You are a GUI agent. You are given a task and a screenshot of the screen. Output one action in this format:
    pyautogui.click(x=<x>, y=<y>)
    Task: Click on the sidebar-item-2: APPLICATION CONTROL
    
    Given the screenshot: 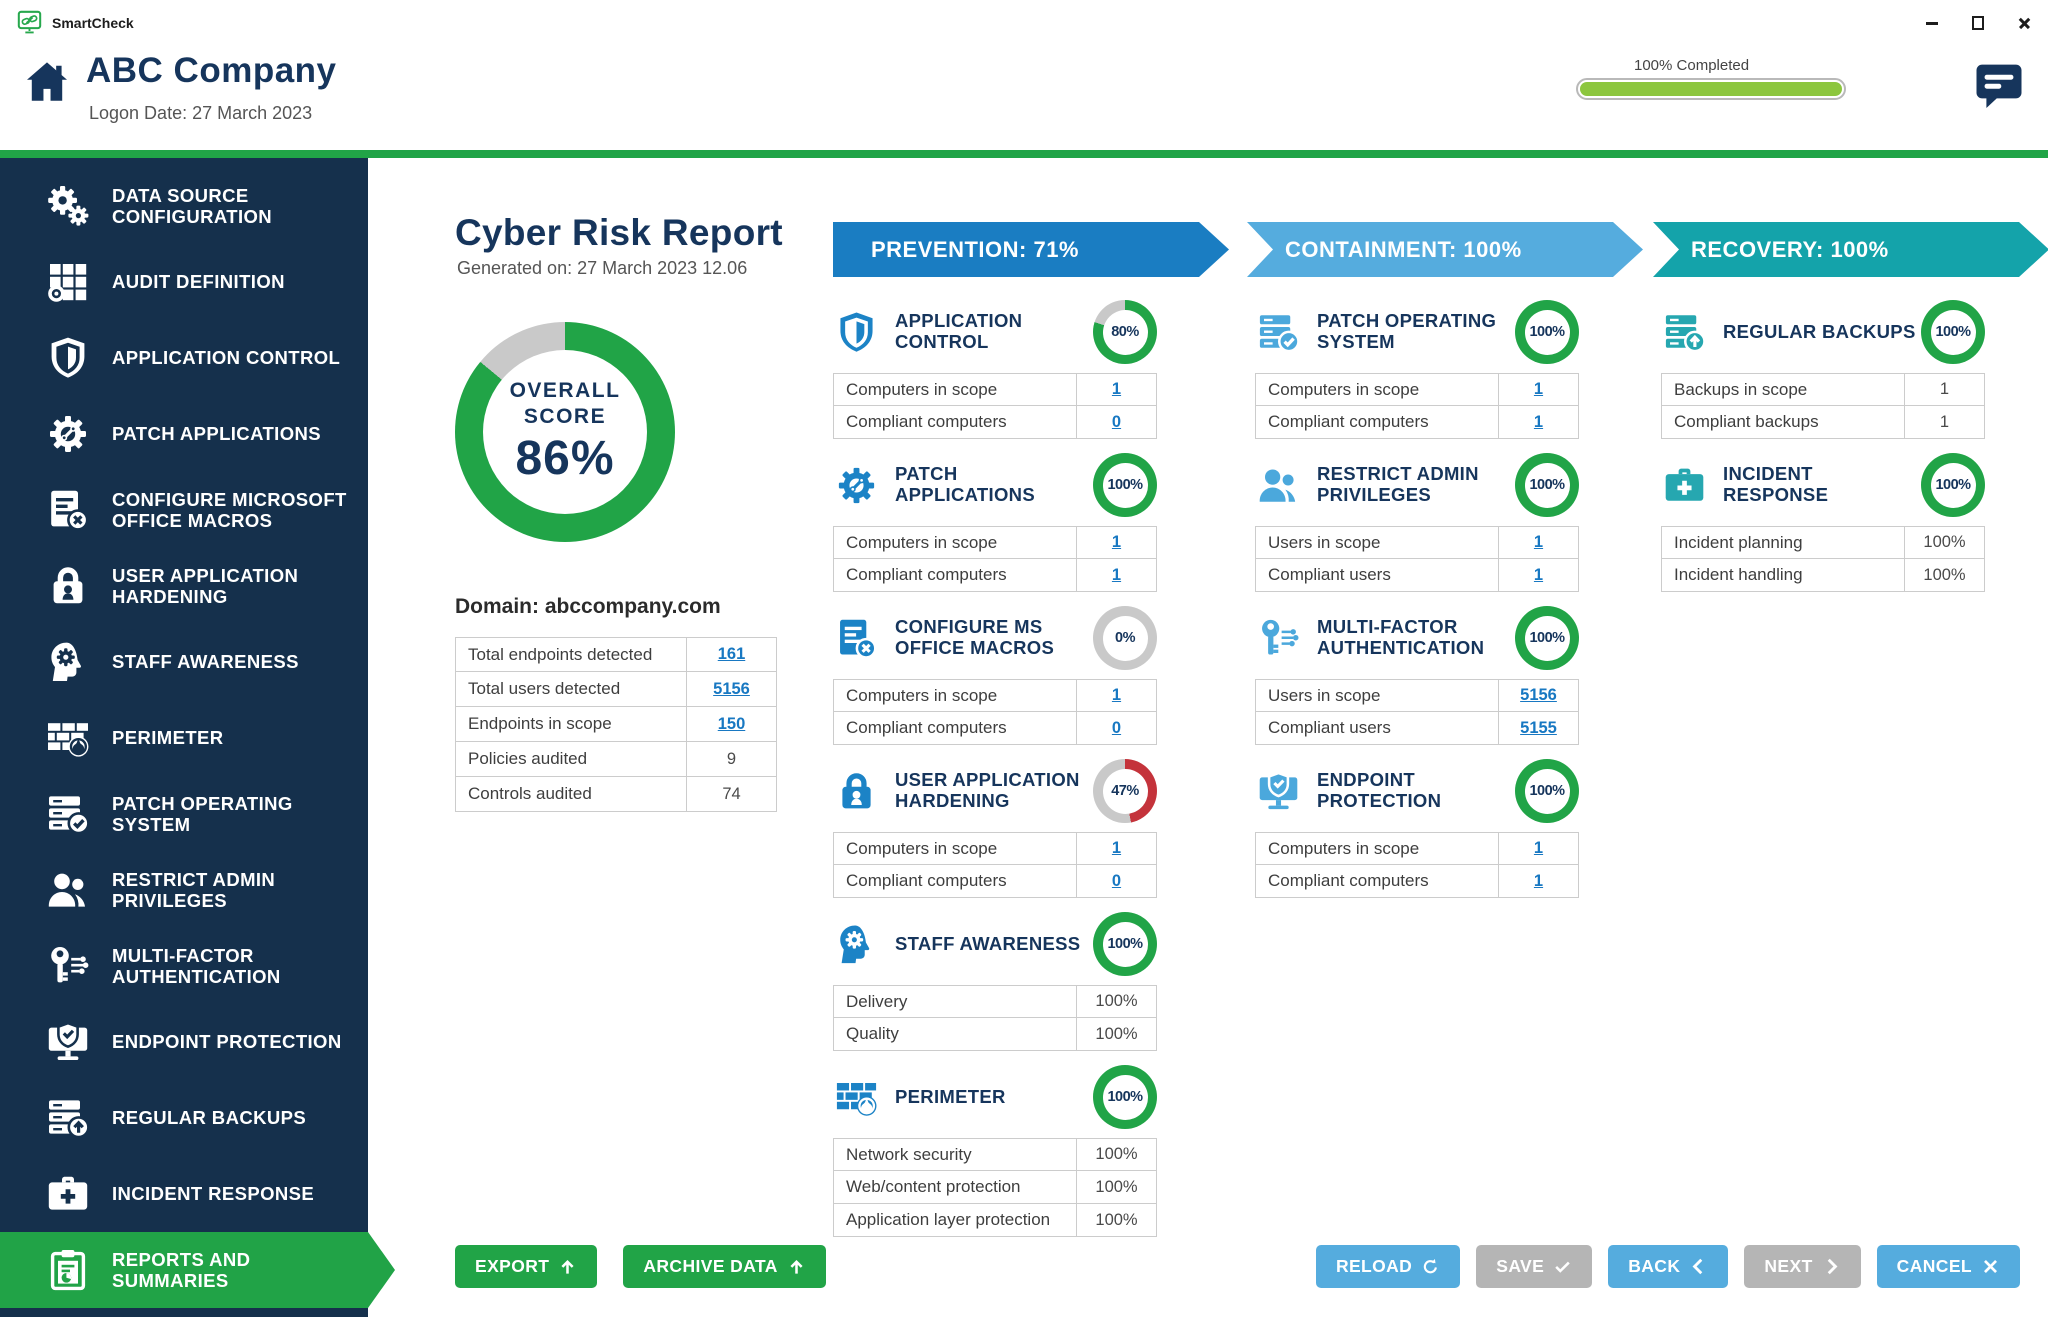 What is the action you would take?
    pyautogui.click(x=184, y=358)
    